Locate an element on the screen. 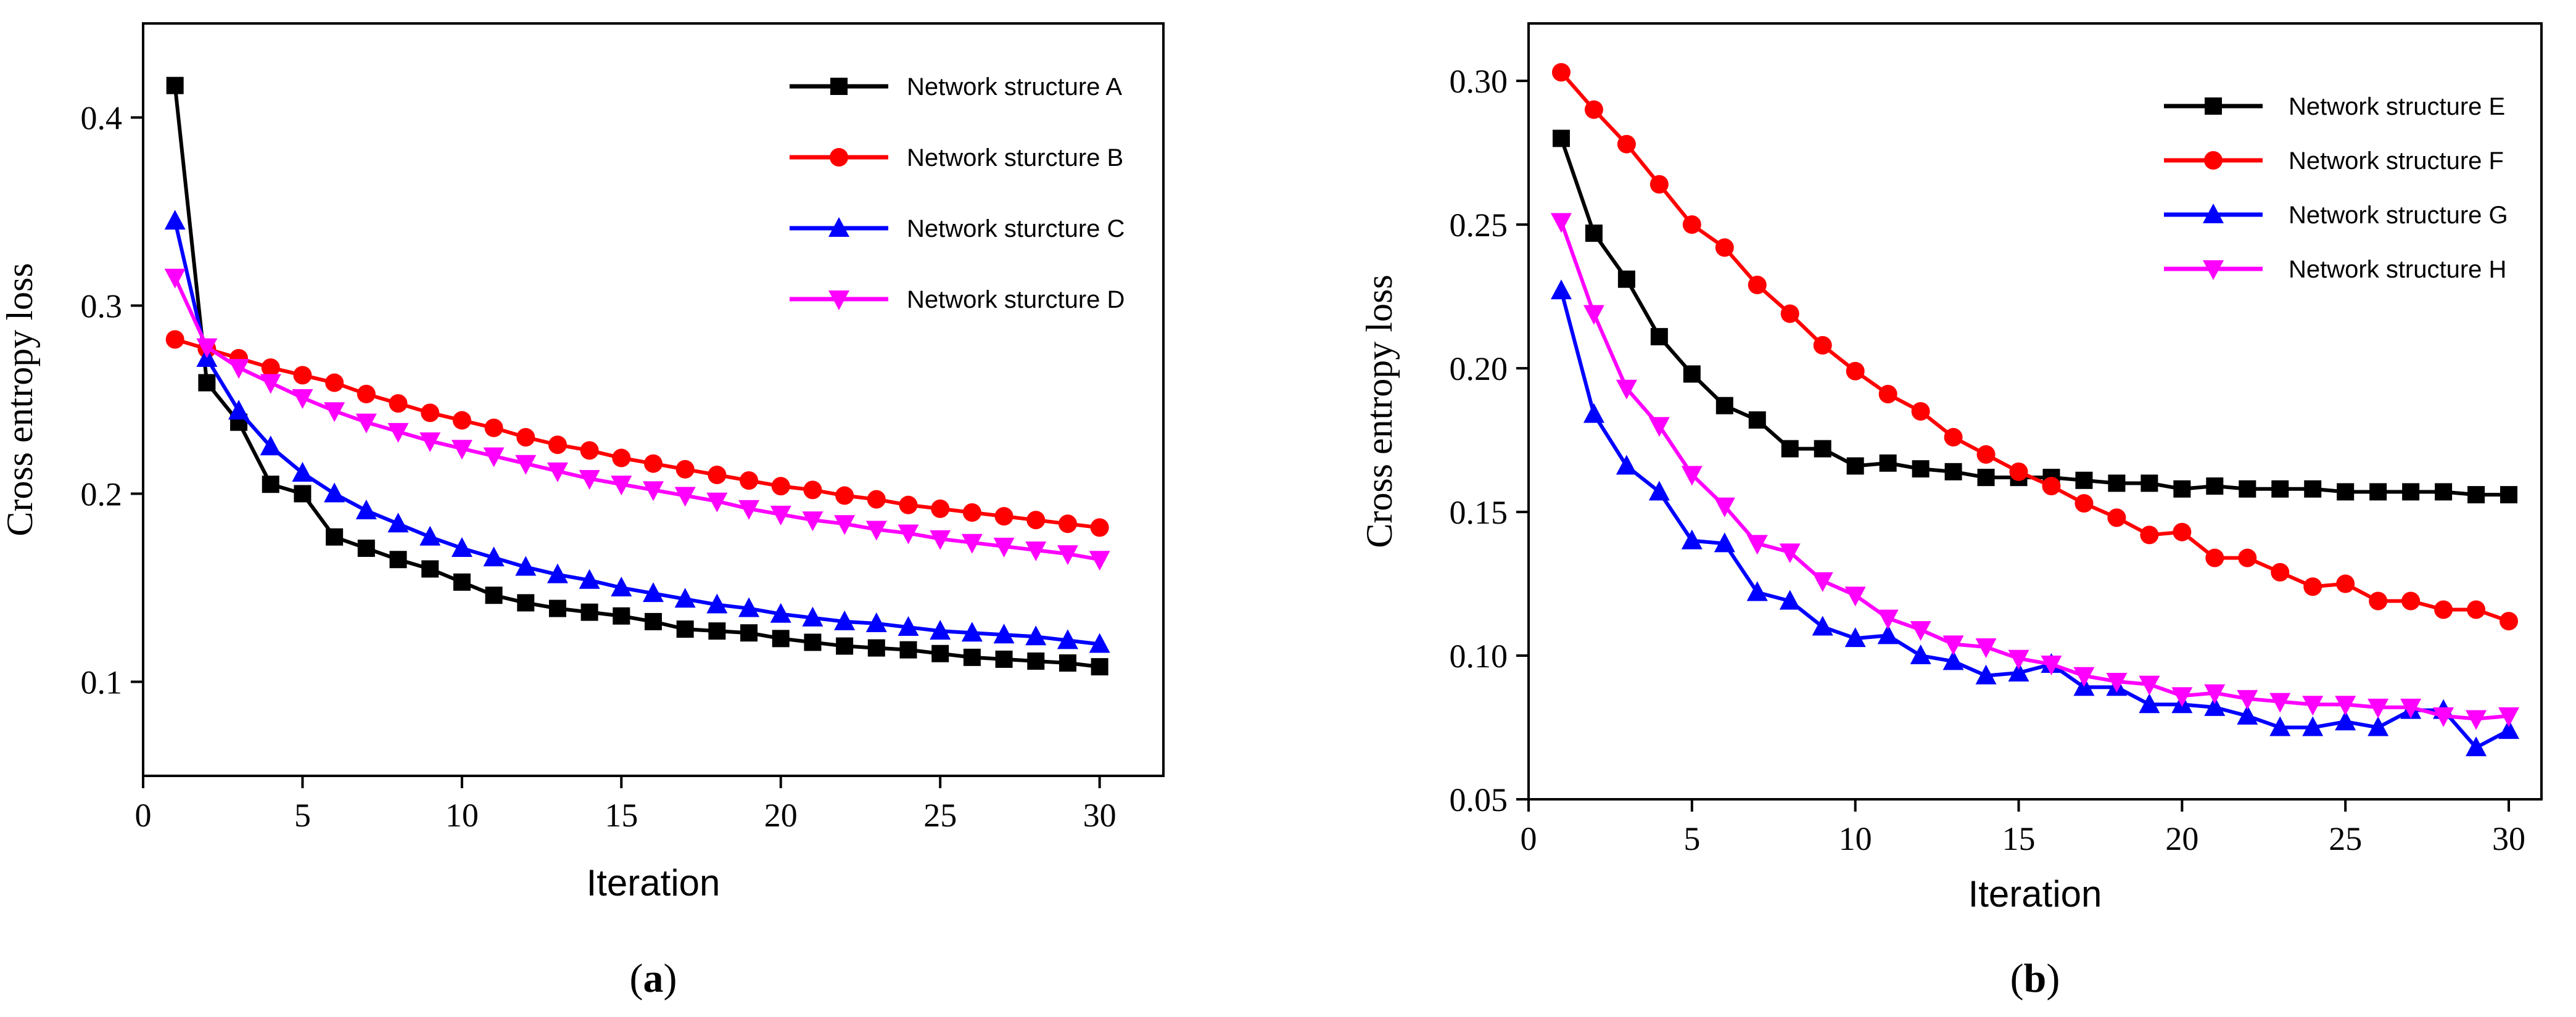  legend-entry-label: Network sturcture D is located at coordinates (1016, 300).